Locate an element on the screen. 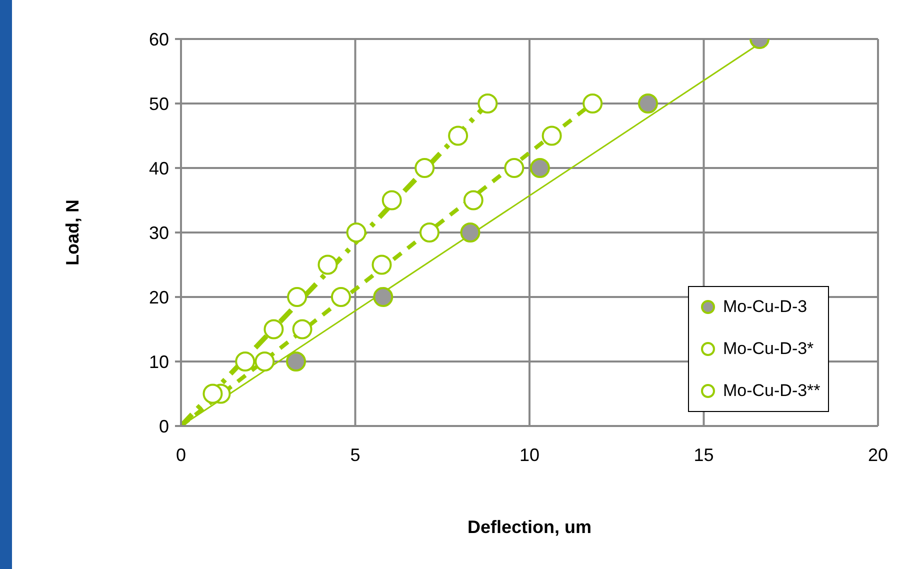 The width and height of the screenshot is (902, 569). legend-label: Mo-Cu-D-3** is located at coordinates (771, 391).